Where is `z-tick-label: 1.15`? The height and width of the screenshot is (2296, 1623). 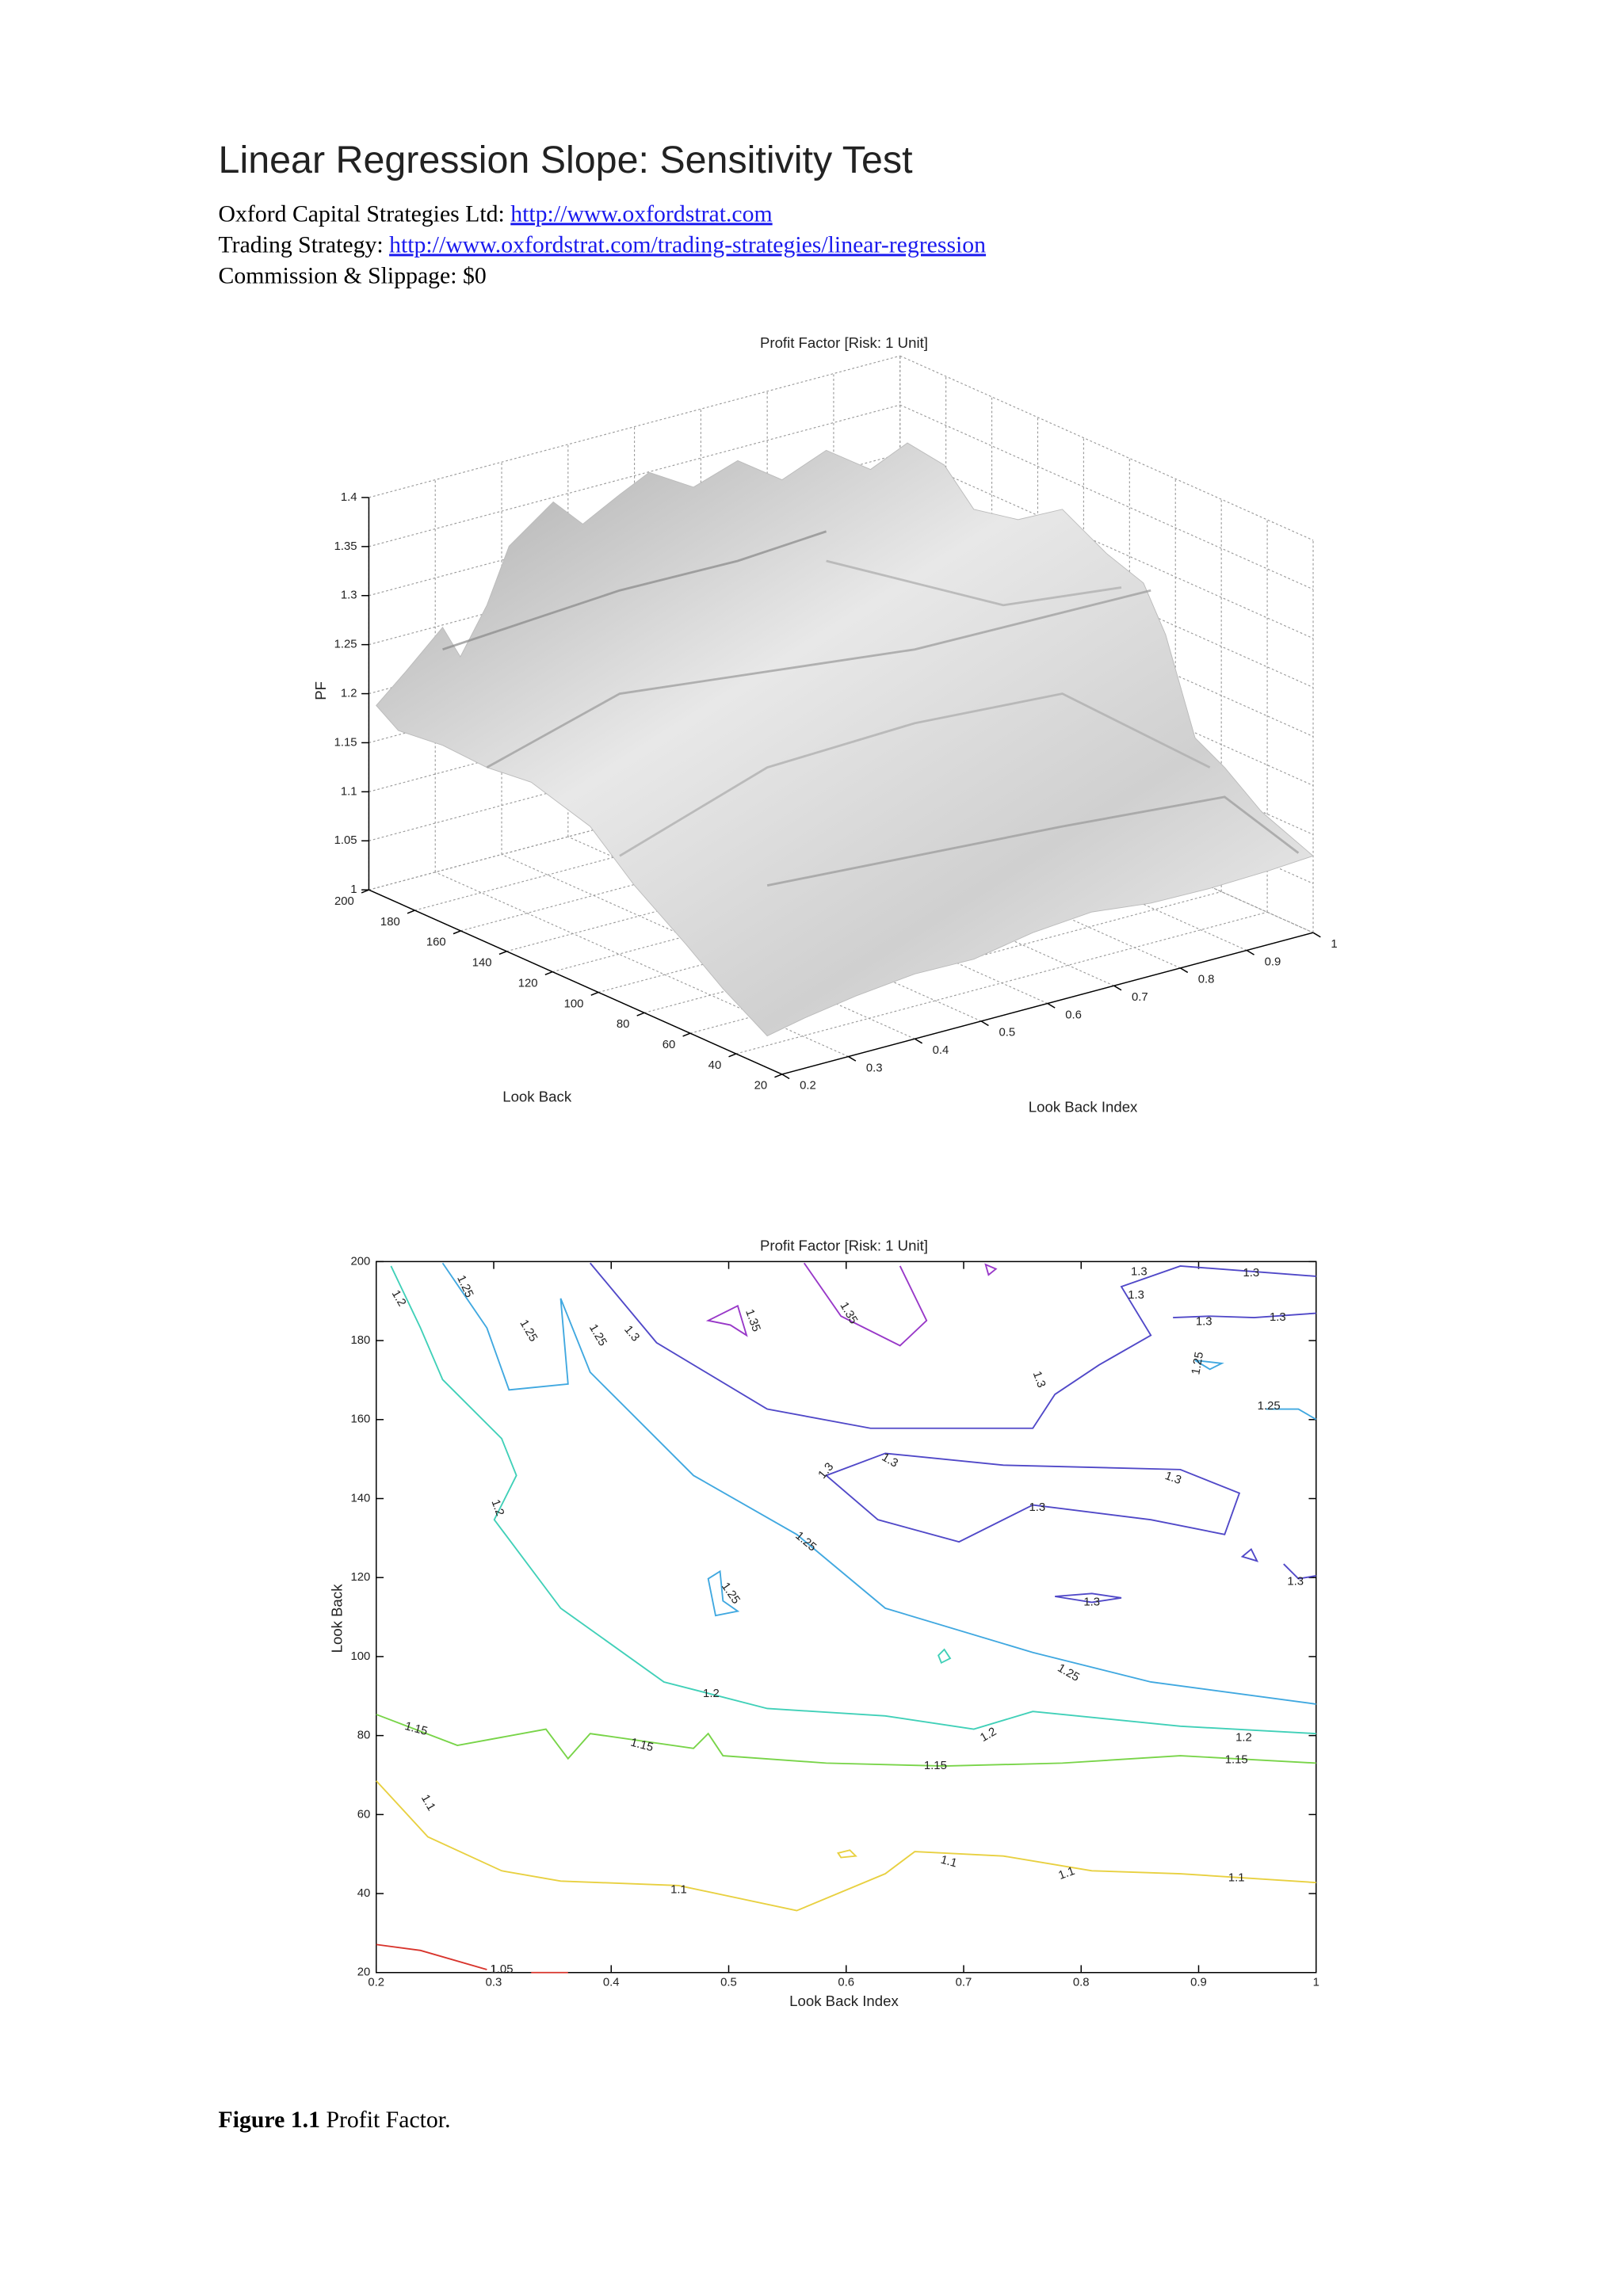 z-tick-label: 1.15 is located at coordinates (346, 742).